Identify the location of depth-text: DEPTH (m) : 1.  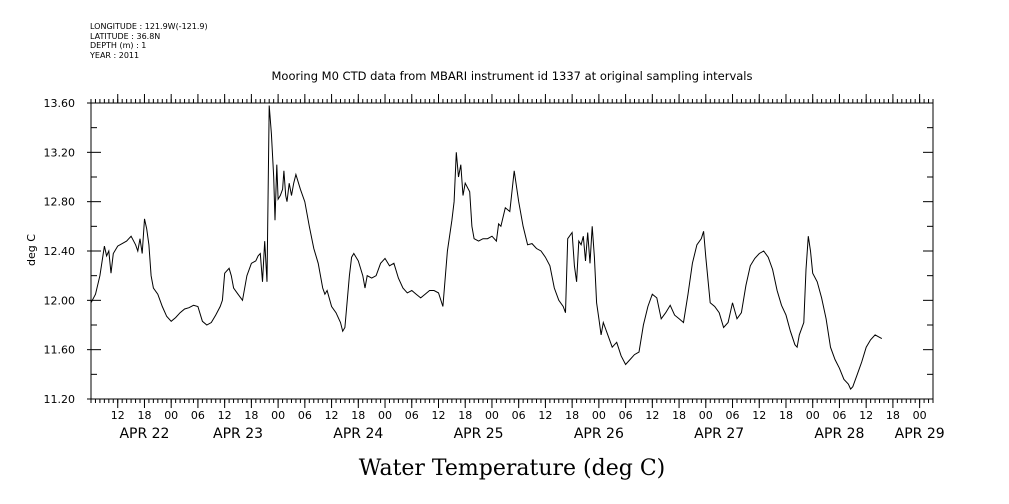
(118, 46).